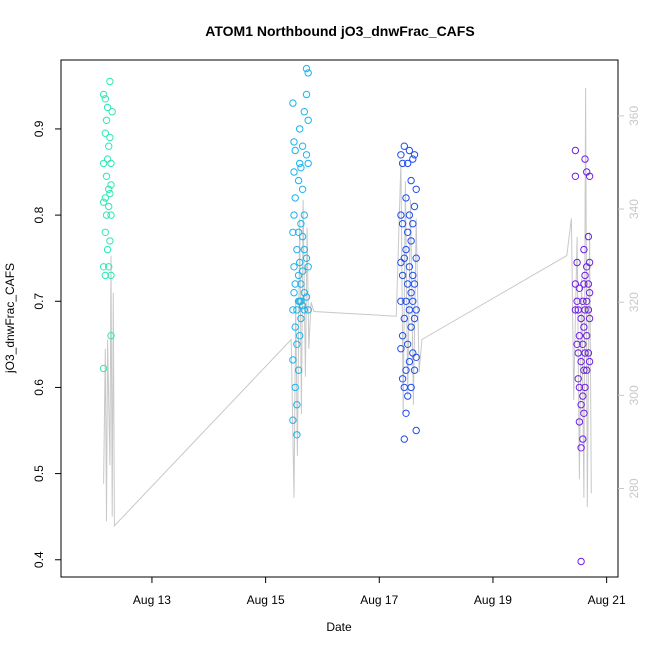 The width and height of the screenshot is (650, 650). Describe the element at coordinates (10, 318) in the screenshot. I see `y-axis-label: jO3_dnwFrac_CAFS` at that location.